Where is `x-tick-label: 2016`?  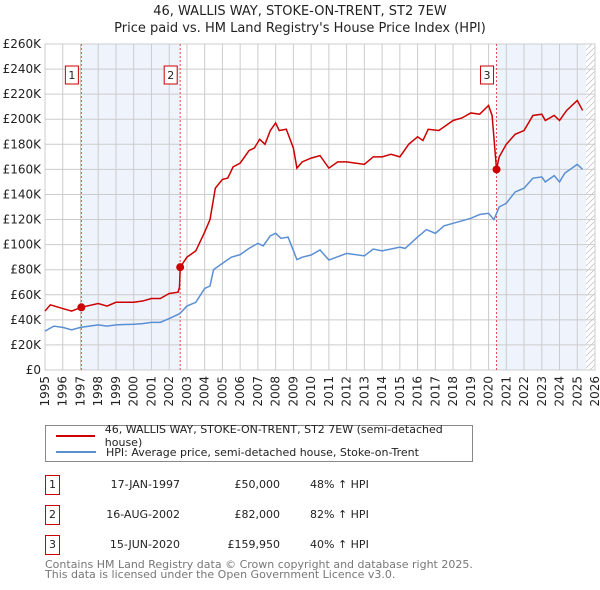
x-tick-label: 2016 is located at coordinates (418, 391).